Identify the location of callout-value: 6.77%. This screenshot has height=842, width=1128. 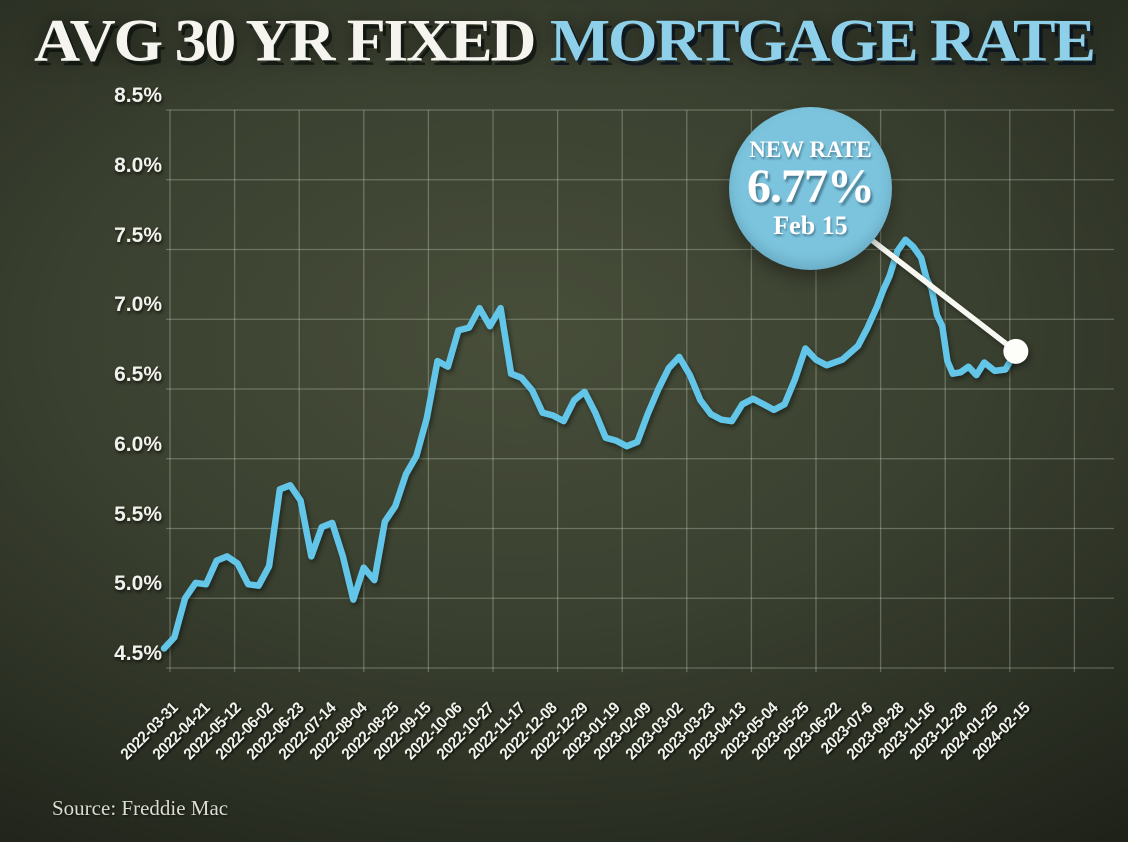
(811, 186).